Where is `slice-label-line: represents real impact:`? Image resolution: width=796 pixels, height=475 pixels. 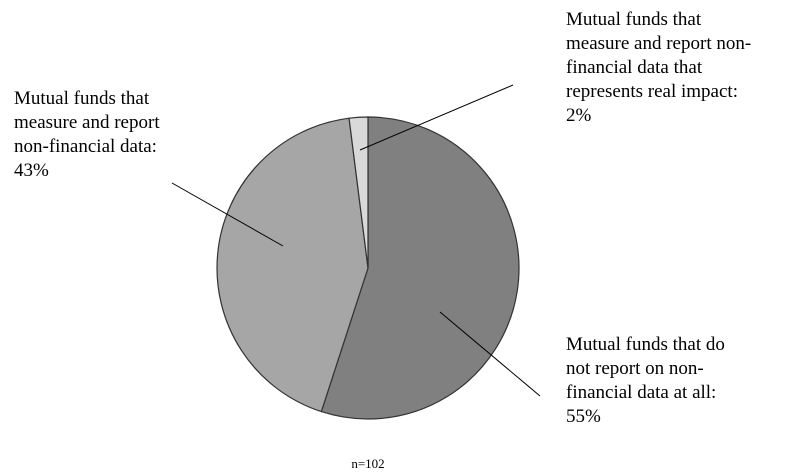 slice-label-line: represents real impact: is located at coordinates (652, 91).